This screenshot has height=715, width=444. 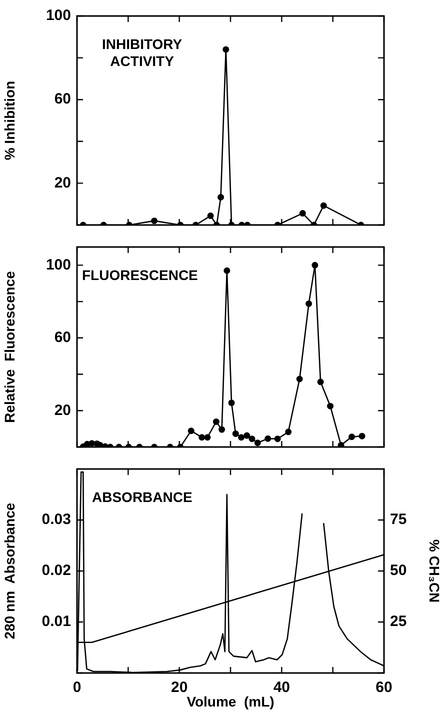 I want to click on annotation: FLUORESCENCE, so click(x=140, y=275).